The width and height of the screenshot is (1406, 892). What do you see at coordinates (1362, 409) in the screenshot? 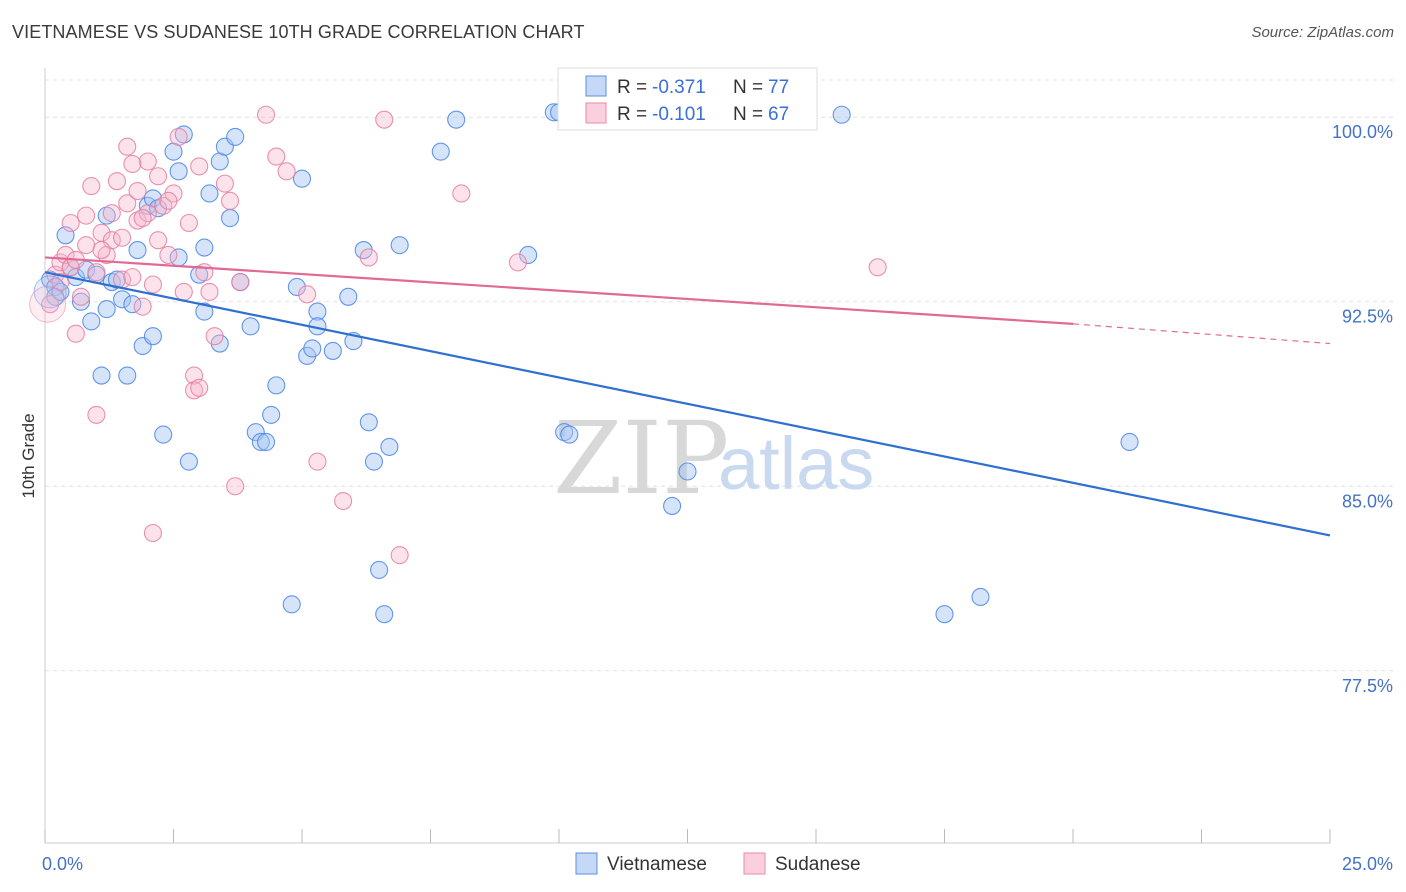
I see `y-tick-labels: 100.0% 92.5% 85.0% 77.5%` at bounding box center [1362, 409].